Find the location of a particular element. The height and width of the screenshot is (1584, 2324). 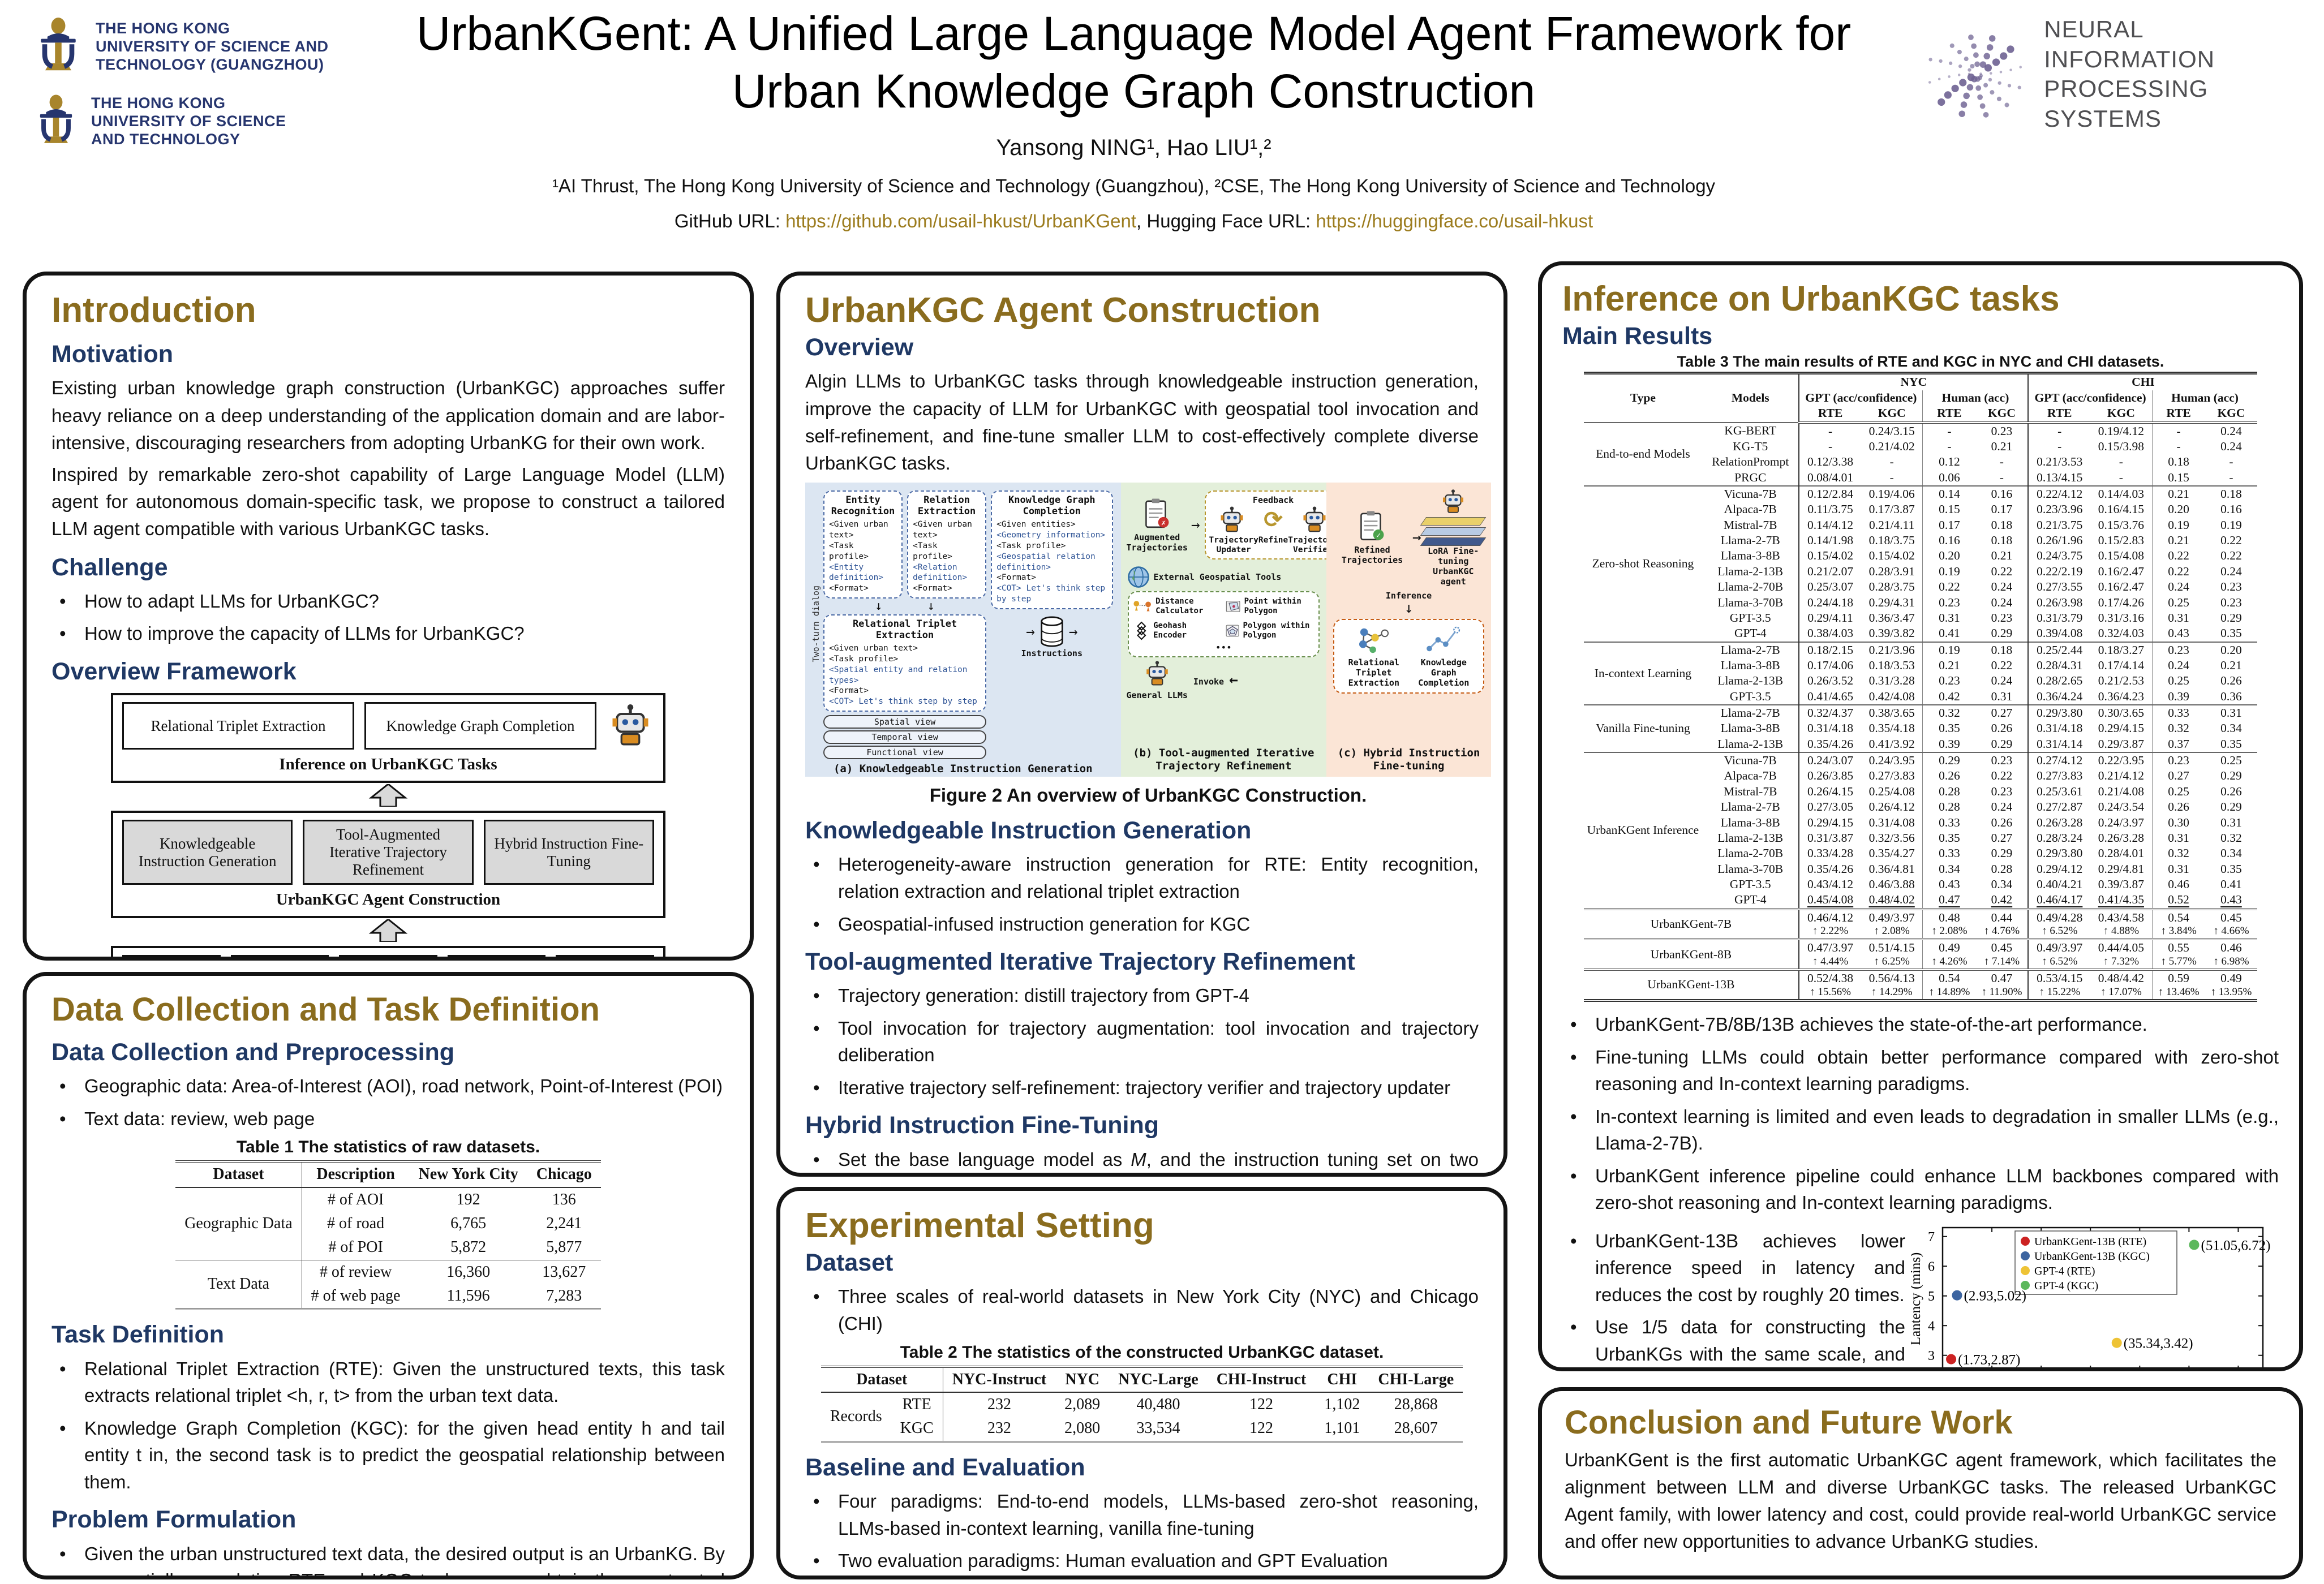

svg-text: (51.05,6.72) is located at coordinates (2236, 1246).